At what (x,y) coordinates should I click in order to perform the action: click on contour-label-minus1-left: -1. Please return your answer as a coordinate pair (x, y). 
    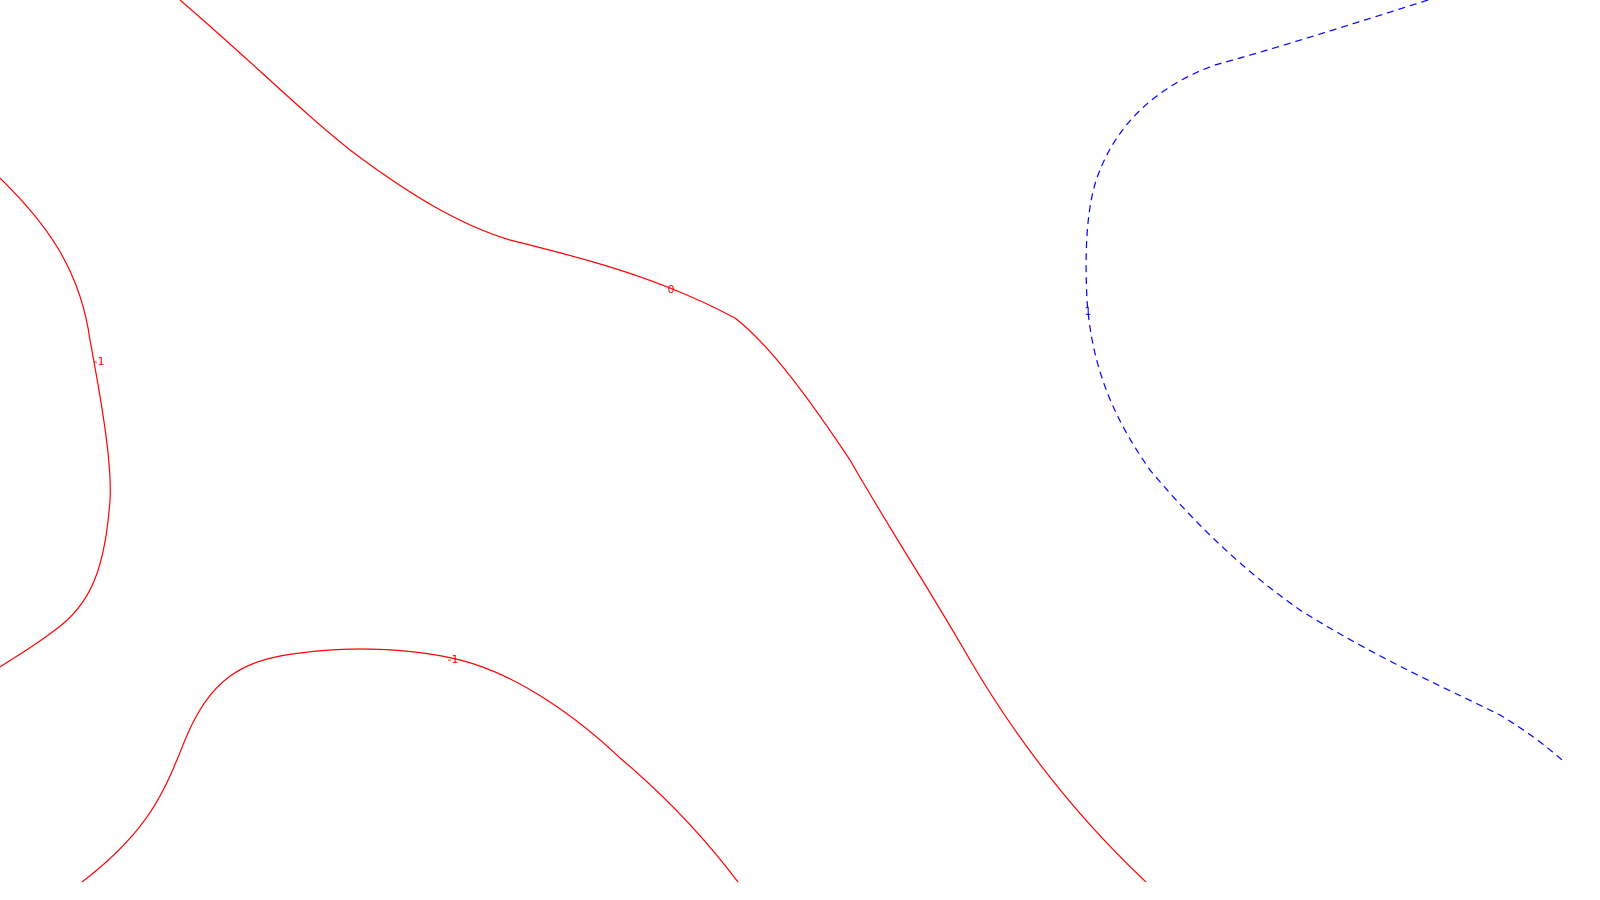
    Looking at the image, I should click on (99, 361).